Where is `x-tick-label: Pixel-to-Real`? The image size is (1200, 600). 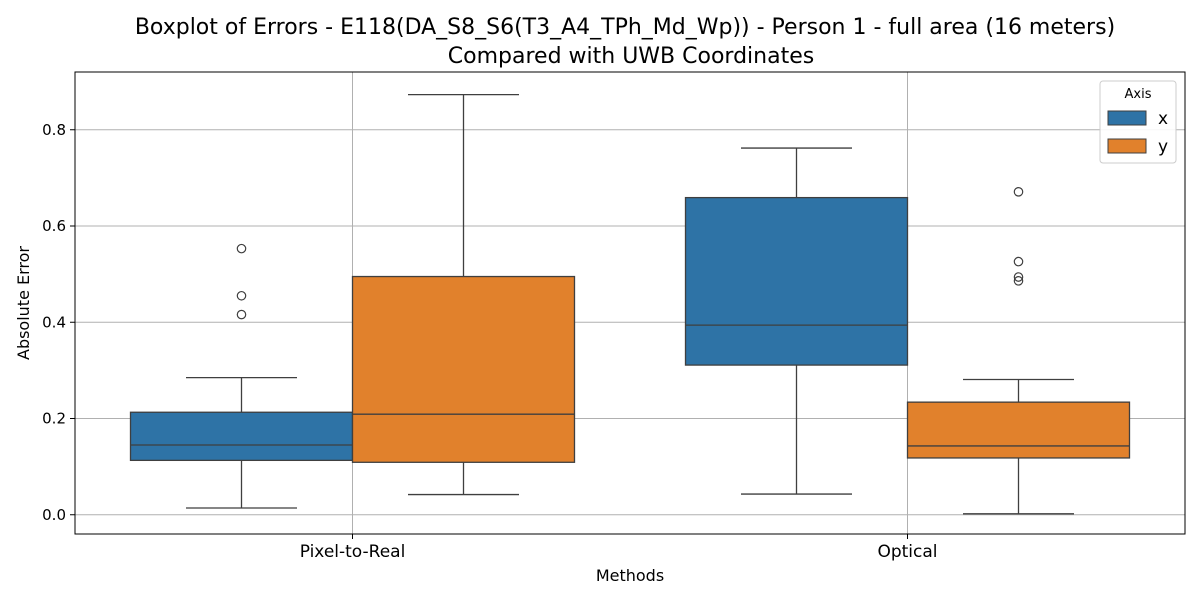 x-tick-label: Pixel-to-Real is located at coordinates (353, 552).